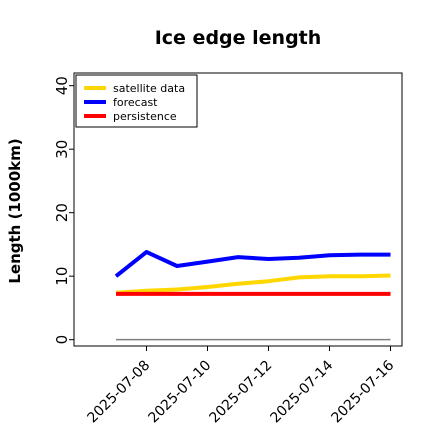  I want to click on x-tick-label: 2025-07-16, so click(362, 391).